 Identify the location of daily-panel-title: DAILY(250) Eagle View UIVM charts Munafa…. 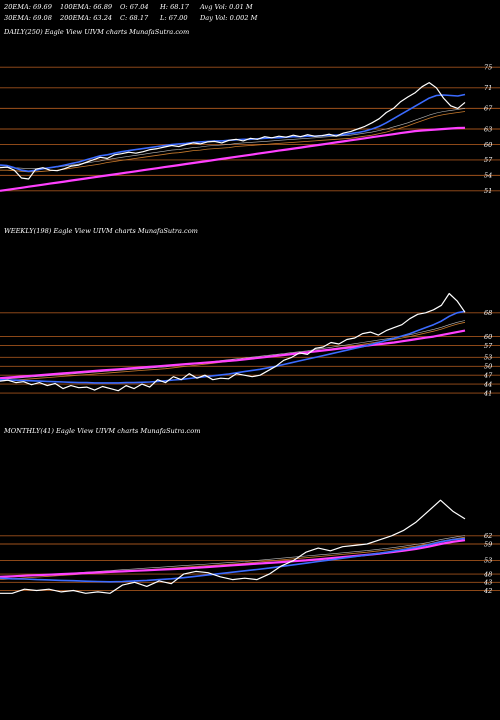
(97, 32).